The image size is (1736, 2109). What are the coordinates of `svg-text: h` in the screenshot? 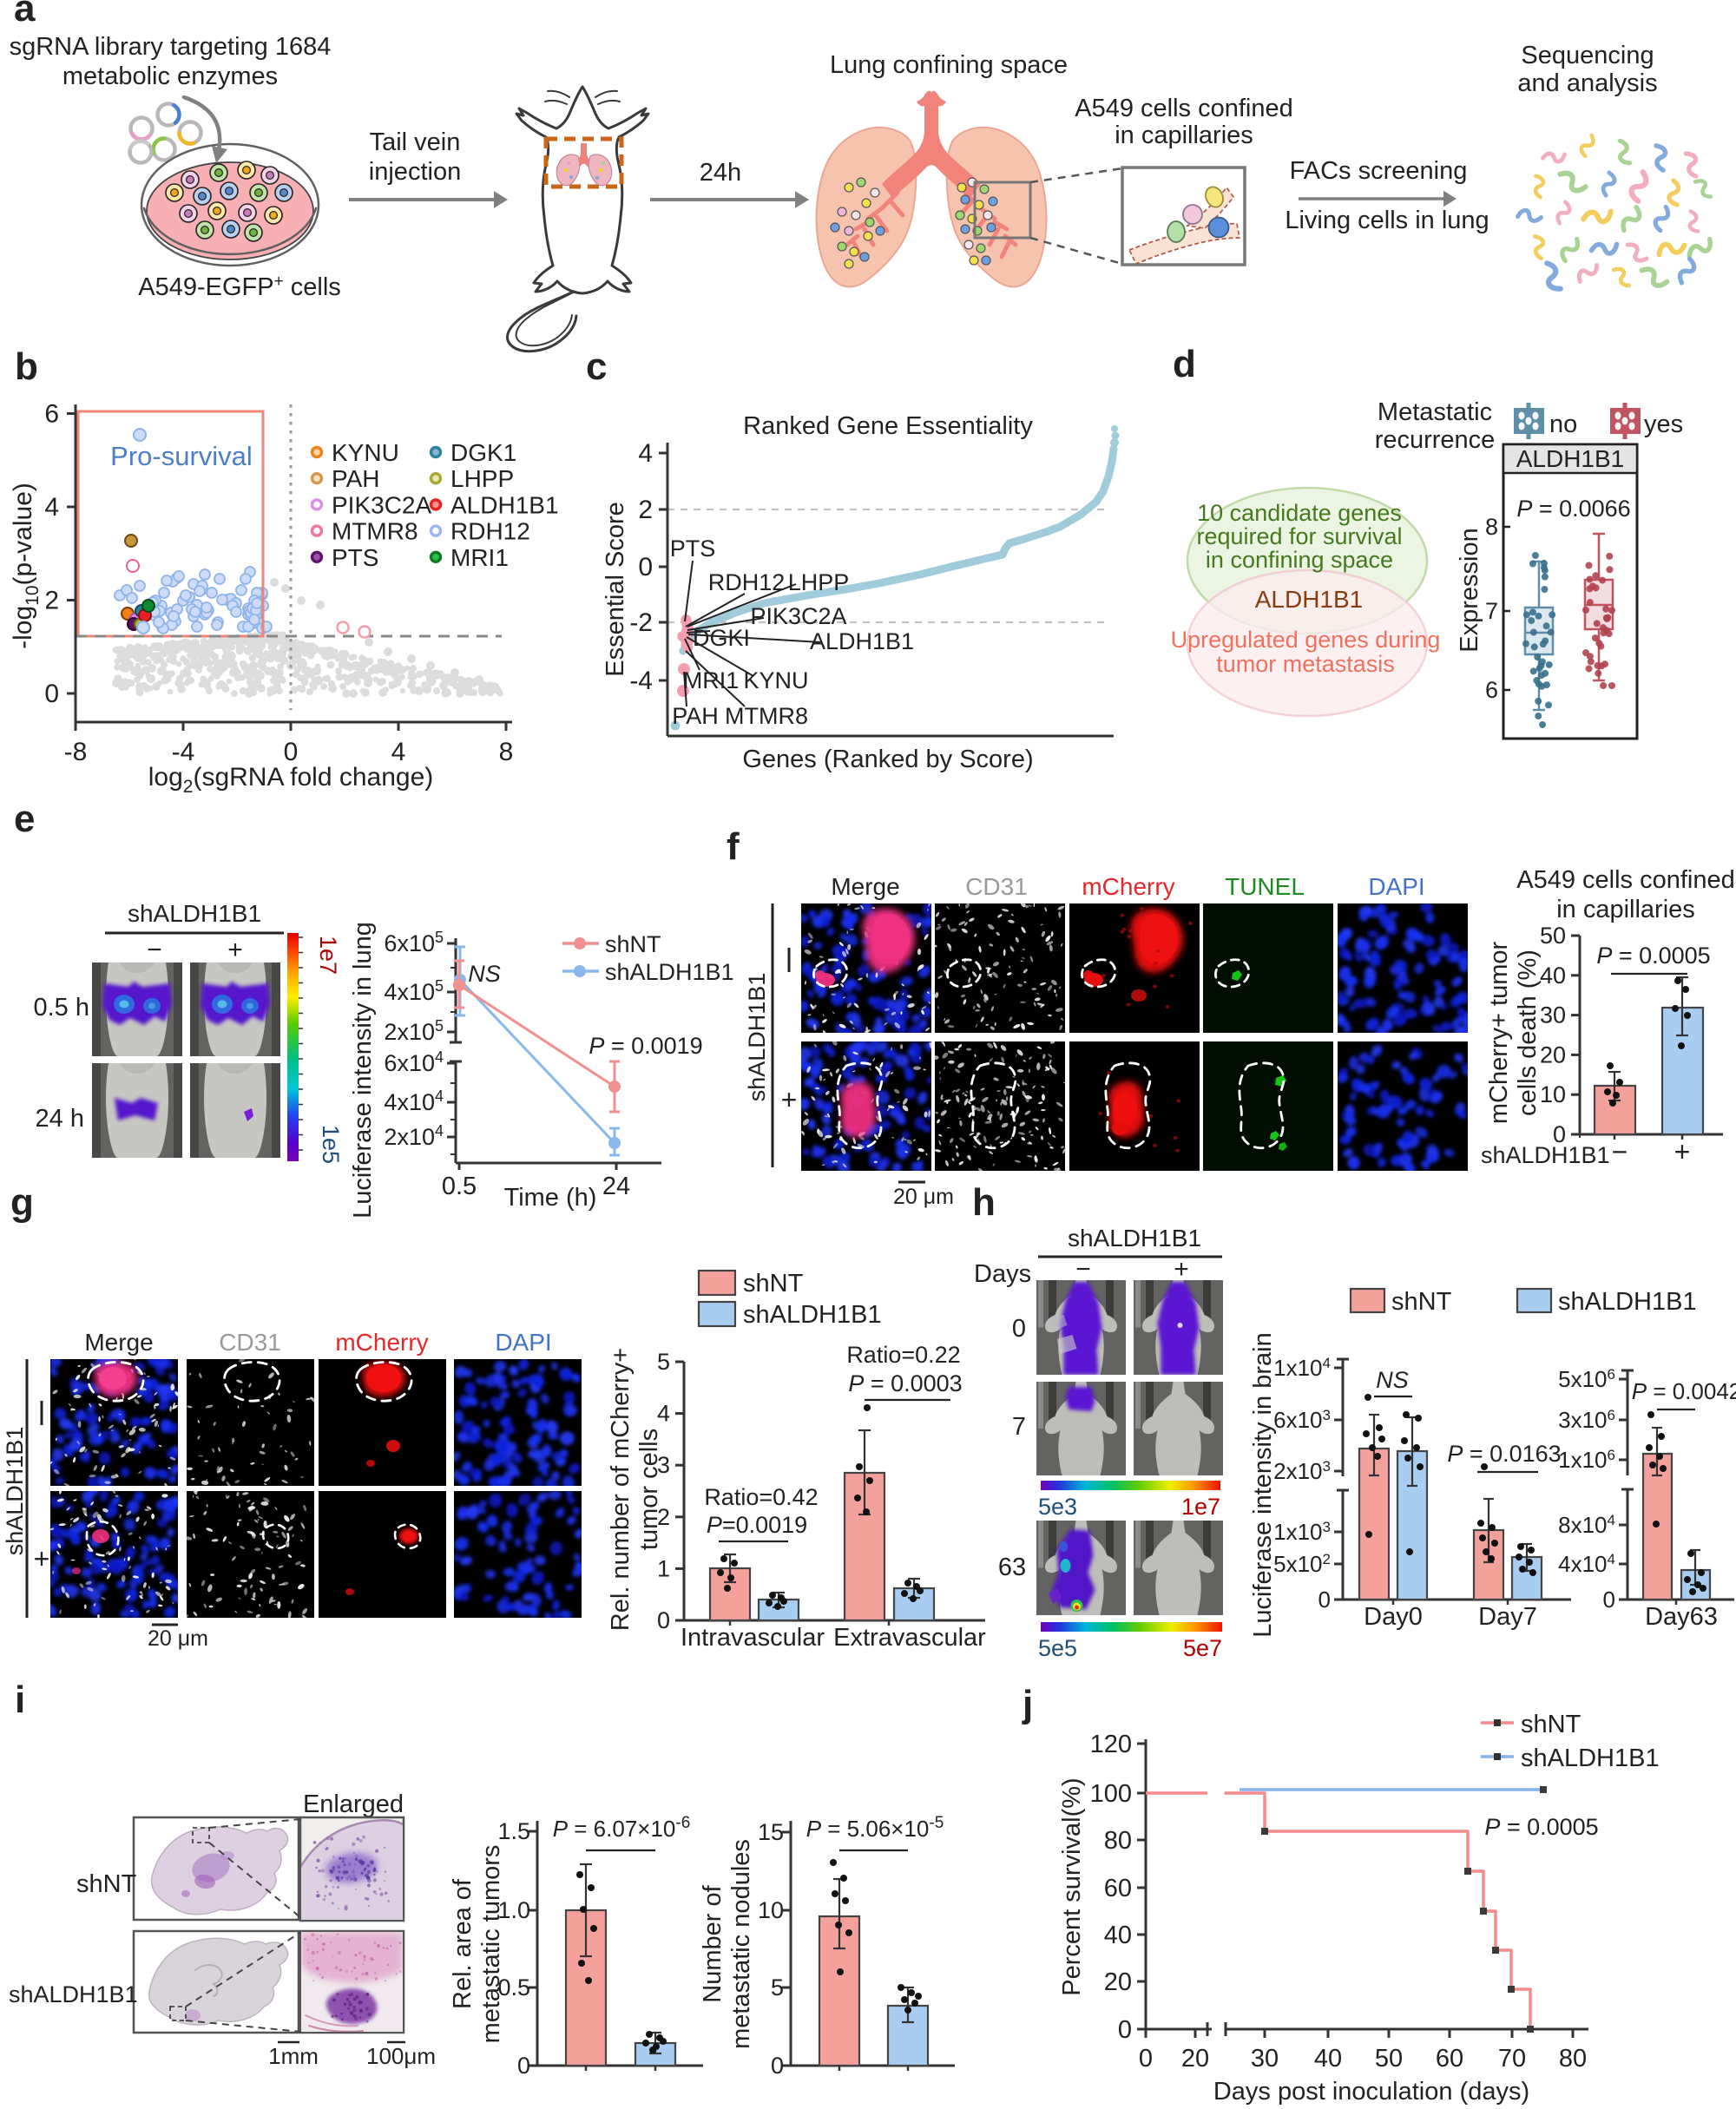 It's located at (984, 1202).